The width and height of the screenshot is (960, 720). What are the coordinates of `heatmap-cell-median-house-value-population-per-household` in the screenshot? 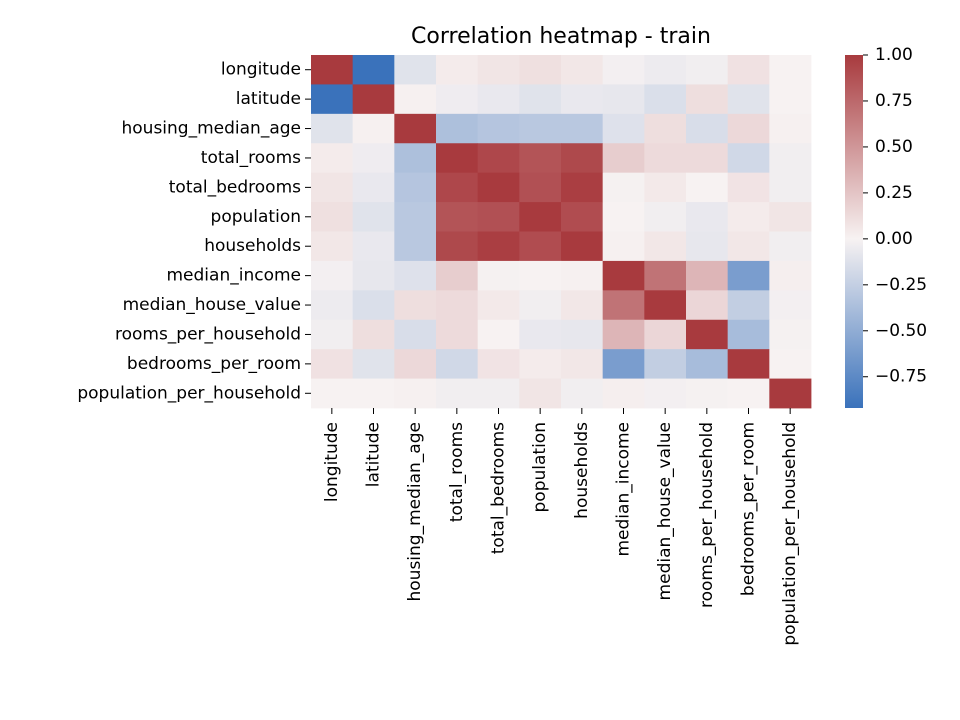 It's located at (790, 305).